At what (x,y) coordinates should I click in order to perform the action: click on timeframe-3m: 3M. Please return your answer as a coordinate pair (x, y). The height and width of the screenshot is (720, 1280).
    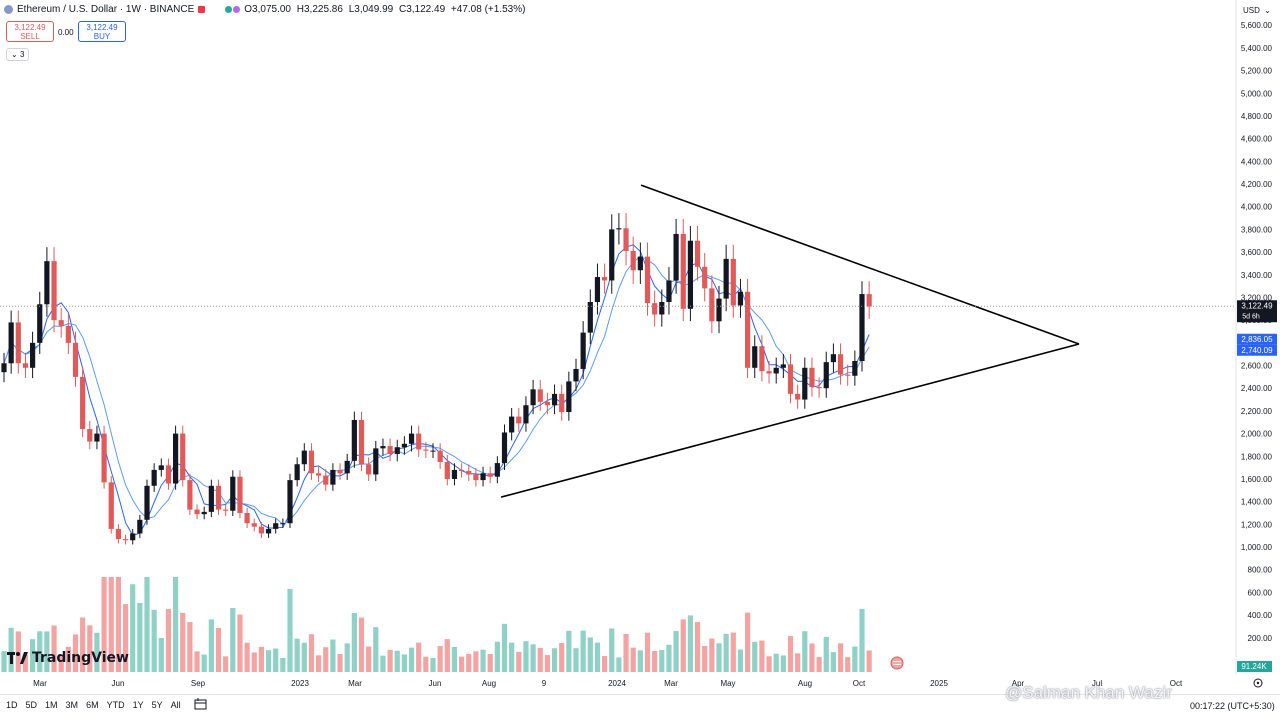
    Looking at the image, I should click on (72, 705).